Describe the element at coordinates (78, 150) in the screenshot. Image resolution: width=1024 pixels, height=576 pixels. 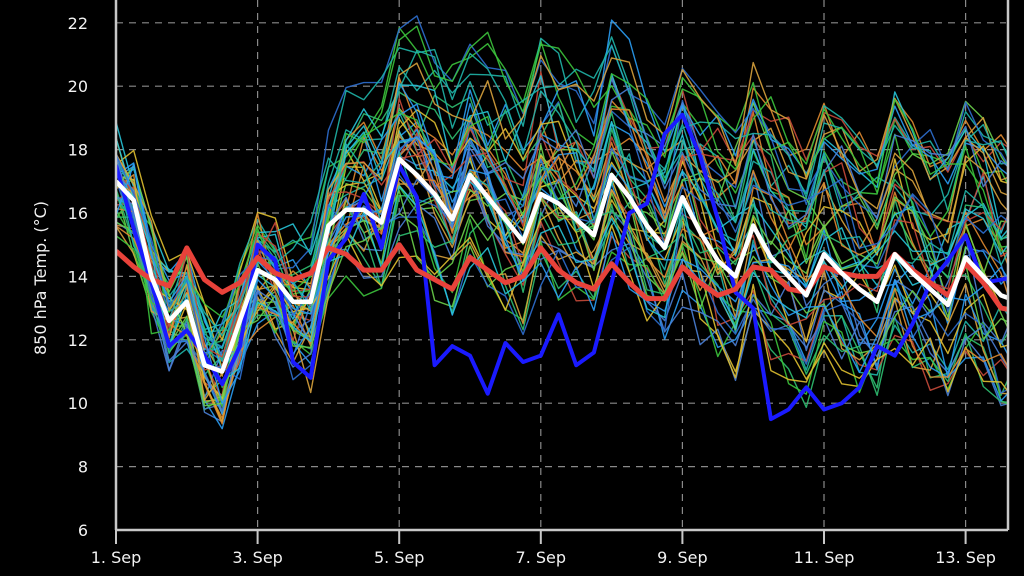
I see `y-tick-label: 18` at that location.